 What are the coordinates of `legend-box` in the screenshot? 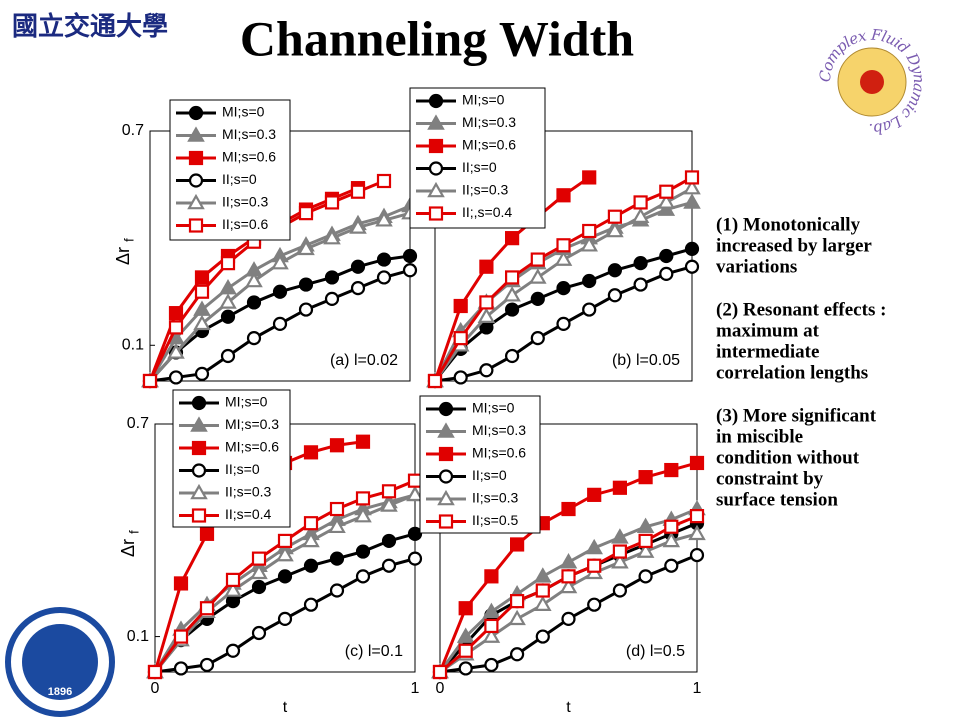 It's located at (480, 464).